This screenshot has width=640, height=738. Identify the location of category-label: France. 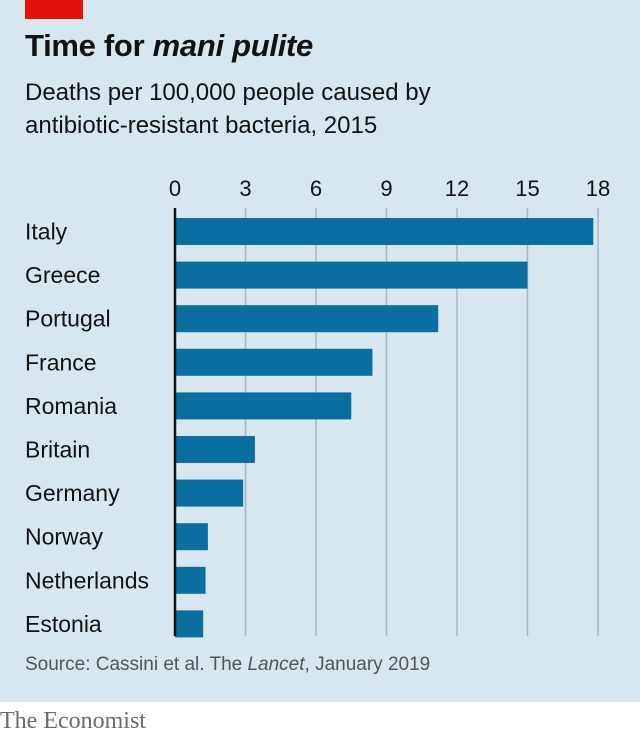
(61, 362).